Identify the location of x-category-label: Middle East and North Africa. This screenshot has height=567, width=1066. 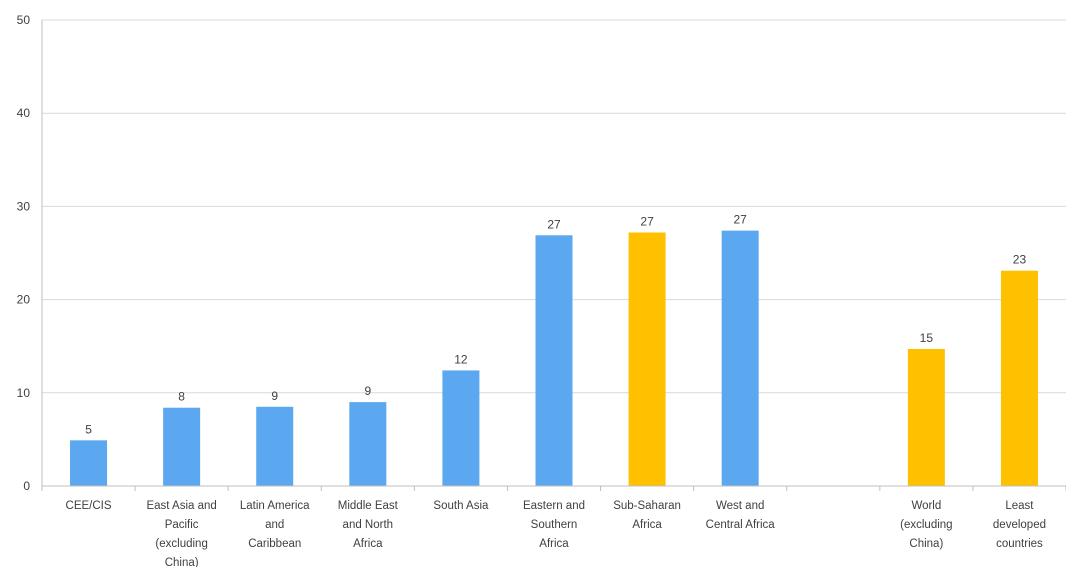
(368, 525).